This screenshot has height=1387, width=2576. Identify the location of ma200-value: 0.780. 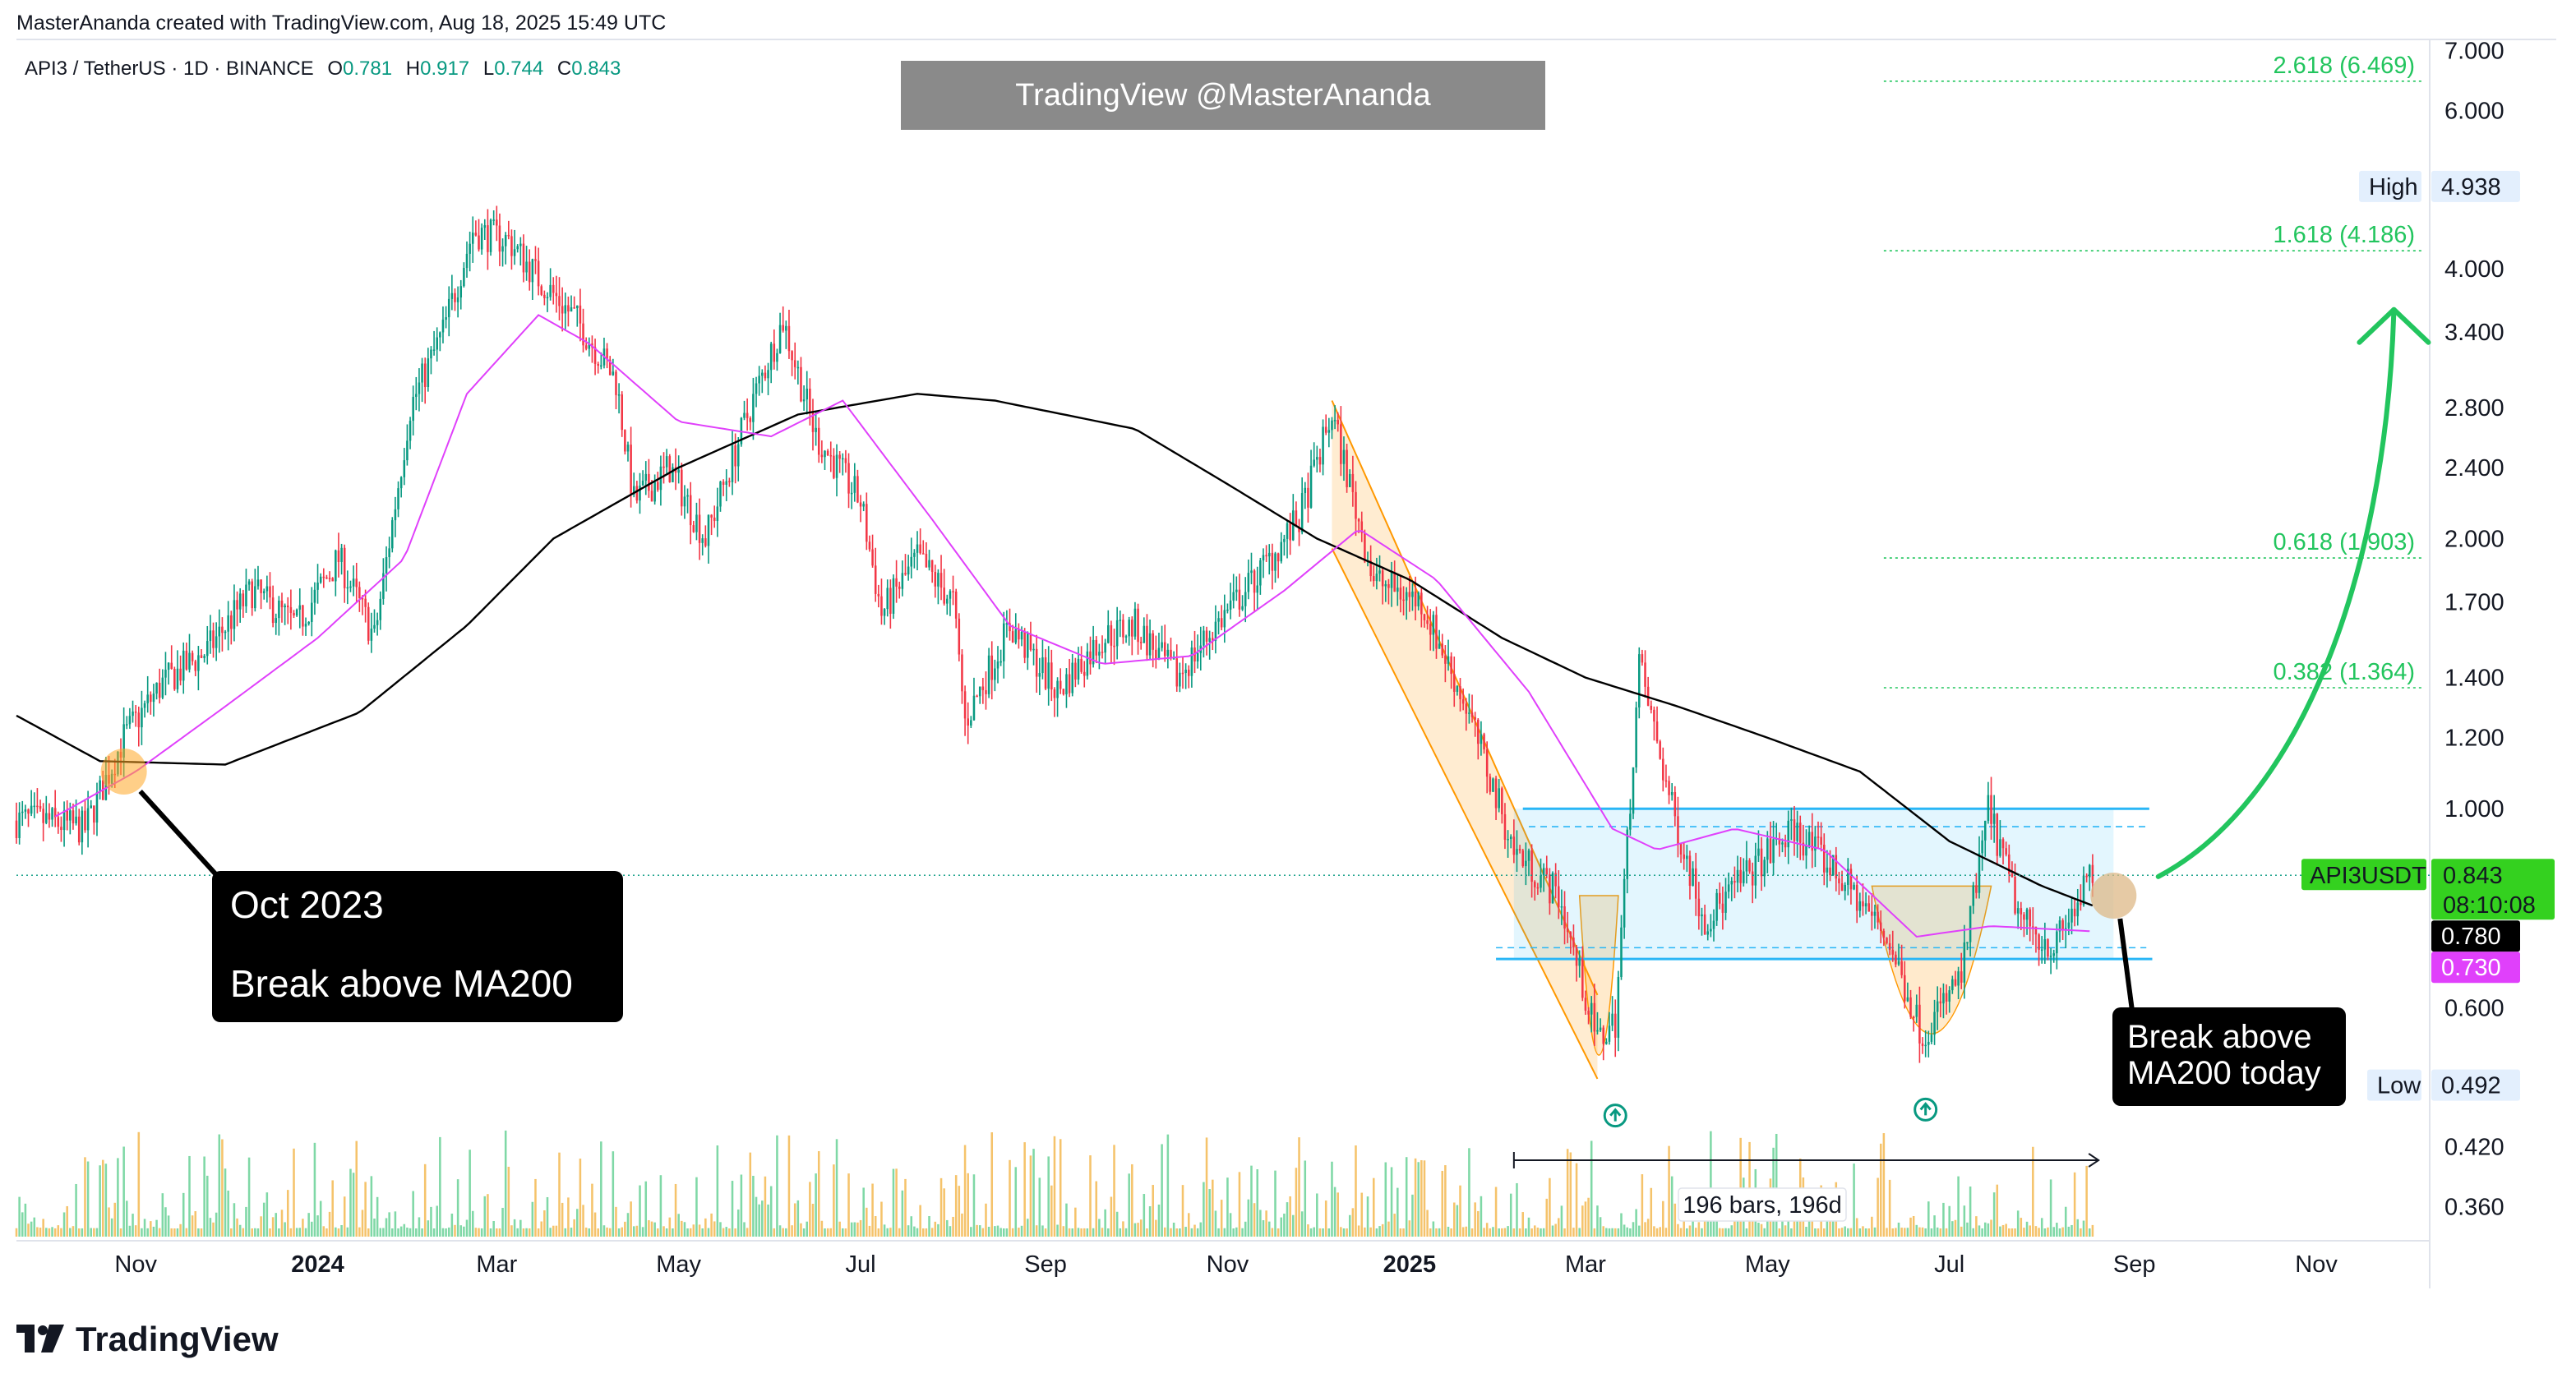
(2471, 937).